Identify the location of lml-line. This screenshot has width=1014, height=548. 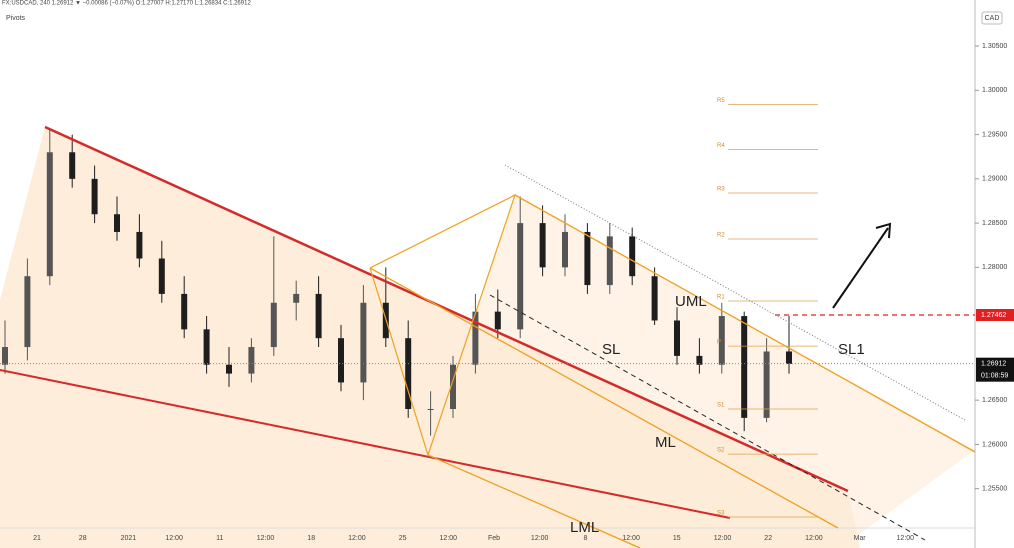
(534, 501).